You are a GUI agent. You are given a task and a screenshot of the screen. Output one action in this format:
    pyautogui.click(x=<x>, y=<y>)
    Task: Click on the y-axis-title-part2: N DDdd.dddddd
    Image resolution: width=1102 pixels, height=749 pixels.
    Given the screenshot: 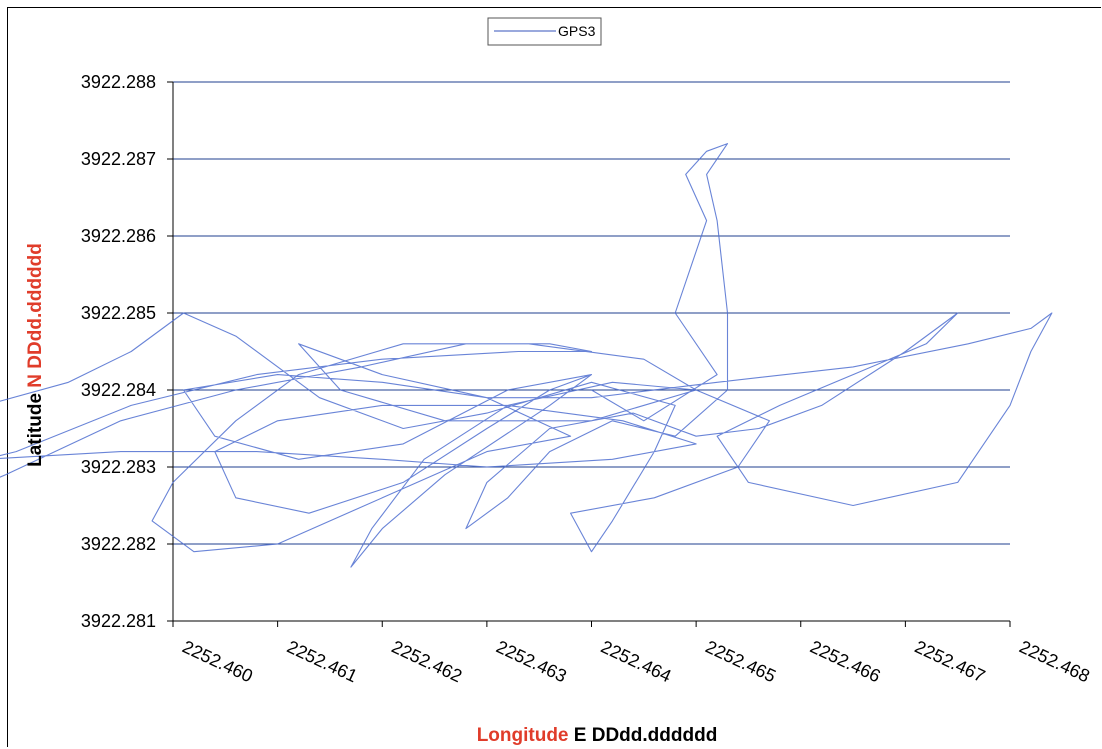 What is the action you would take?
    pyautogui.click(x=35, y=315)
    